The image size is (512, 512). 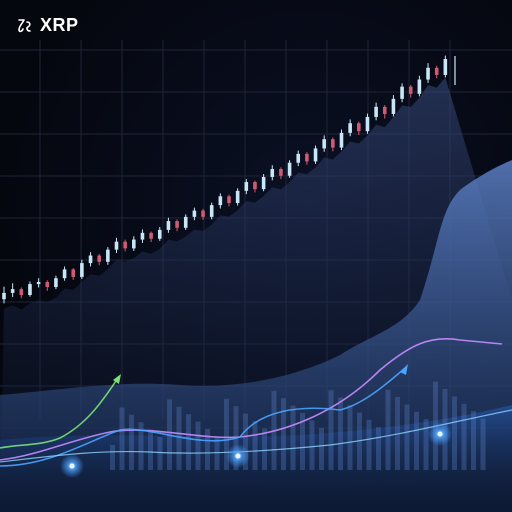 I want to click on glow-points, so click(x=256, y=450).